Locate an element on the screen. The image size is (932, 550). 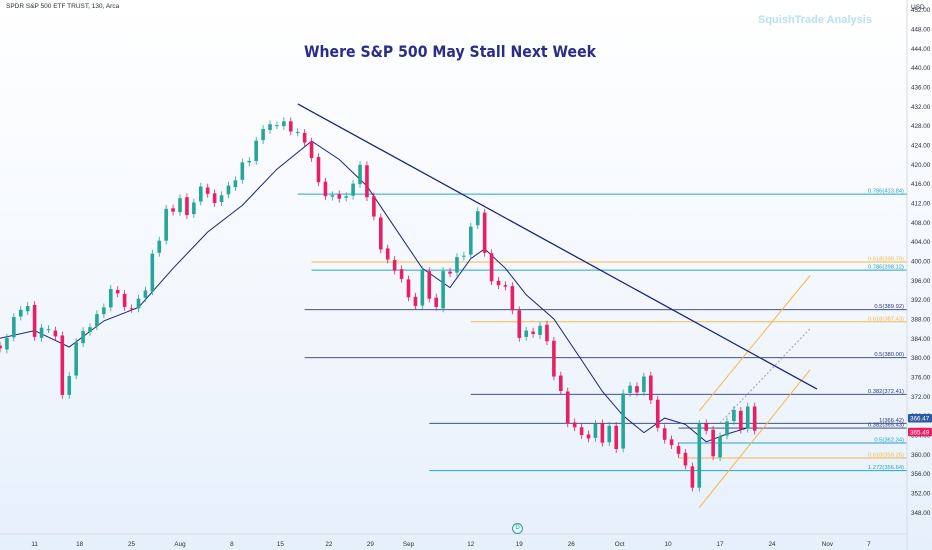
price-tick-label: 372.00 is located at coordinates (921, 397).